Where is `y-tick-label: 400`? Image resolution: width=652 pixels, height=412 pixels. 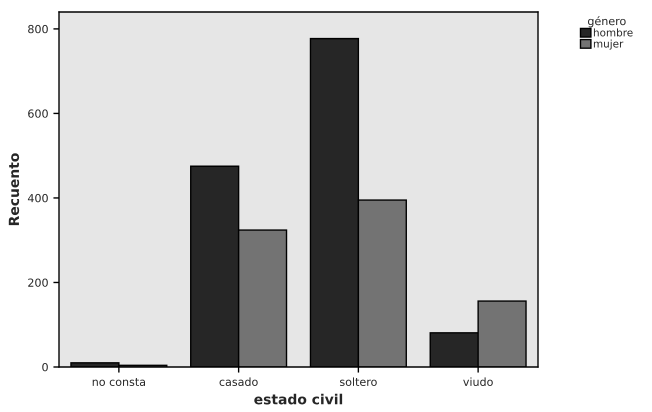
y-tick-label: 400 is located at coordinates (38, 198).